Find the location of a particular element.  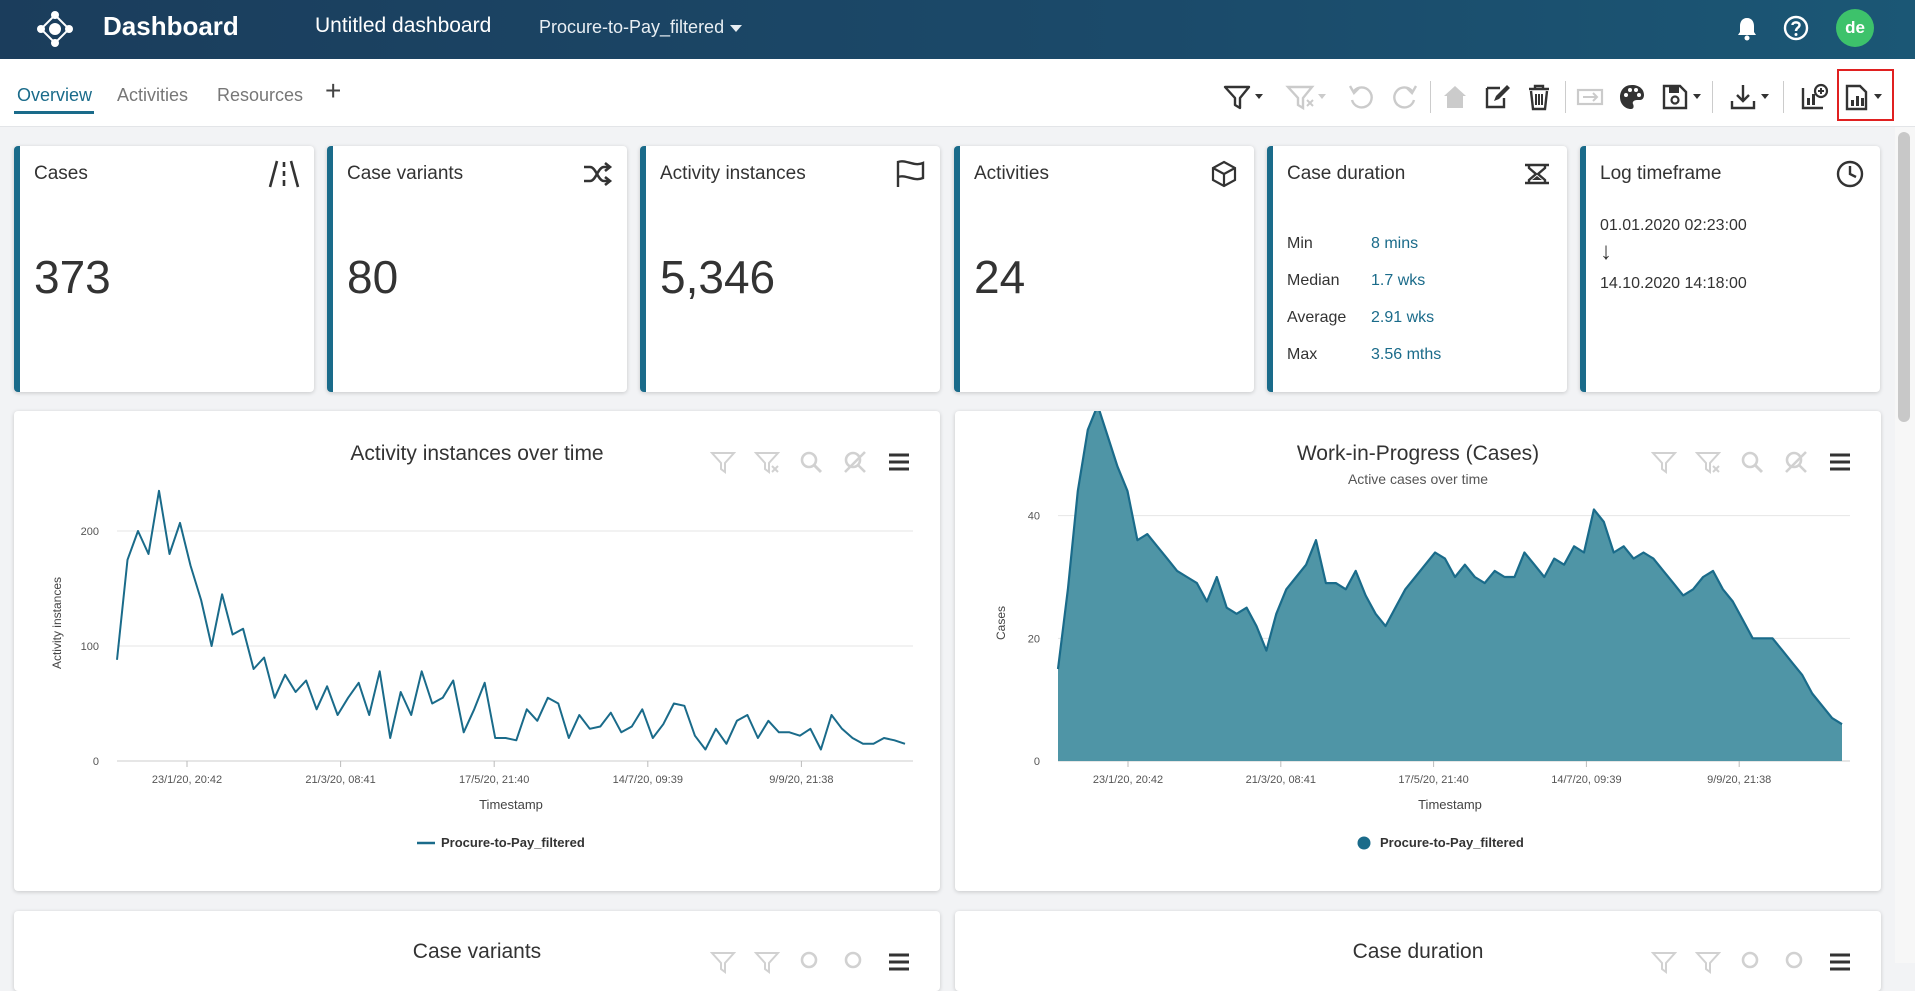

chart-subtitle: Active cases over time is located at coordinates (1418, 479).